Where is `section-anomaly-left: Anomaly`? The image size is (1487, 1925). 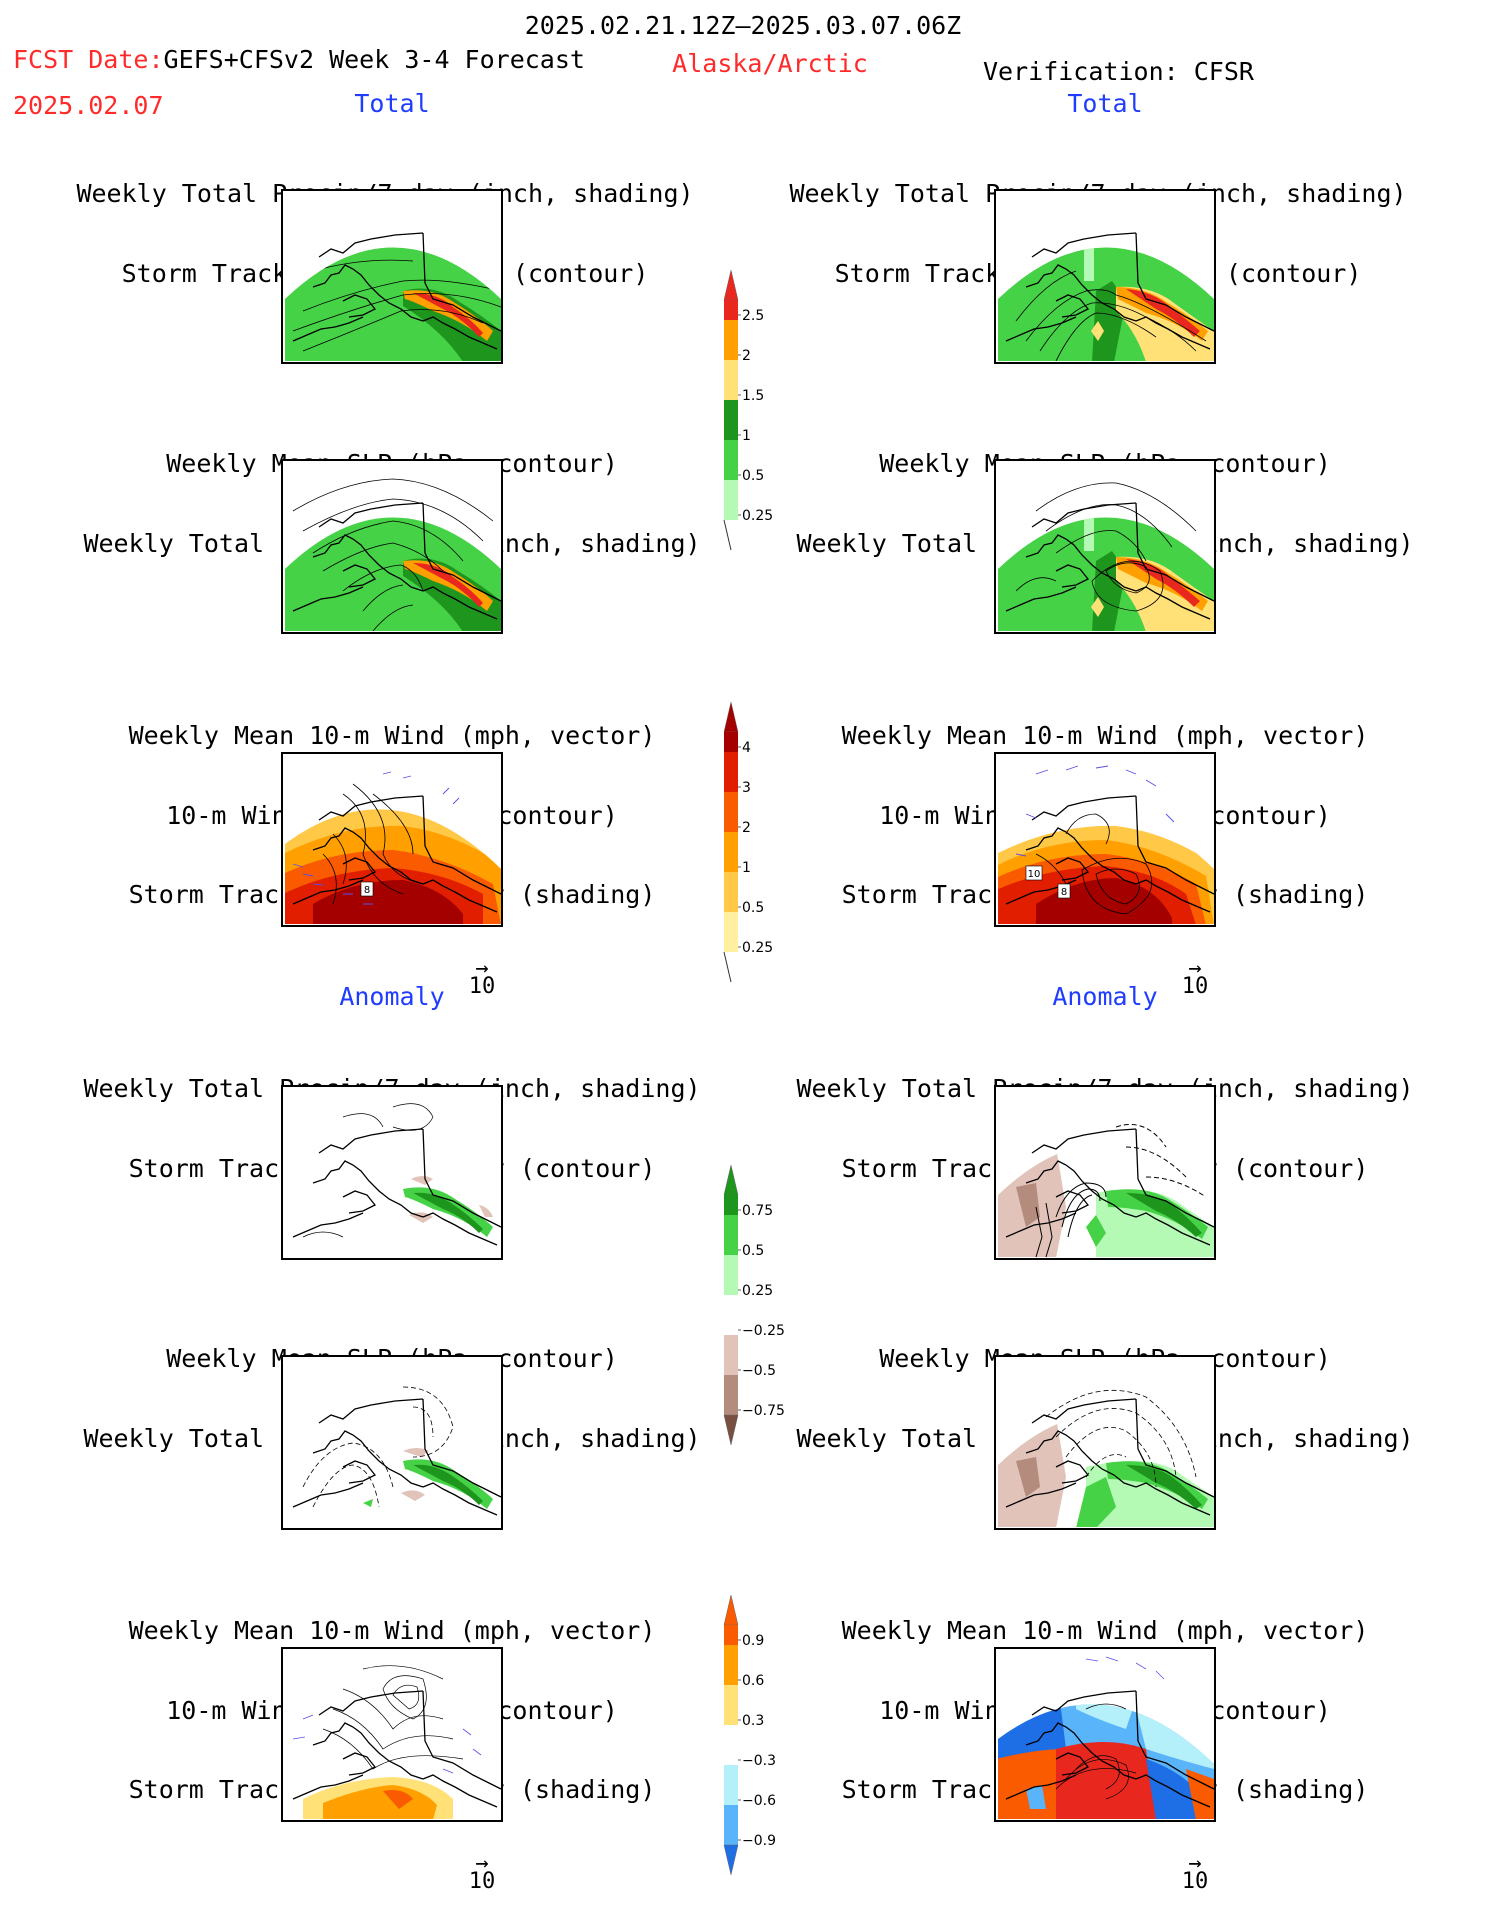 section-anomaly-left: Anomaly is located at coordinates (392, 996).